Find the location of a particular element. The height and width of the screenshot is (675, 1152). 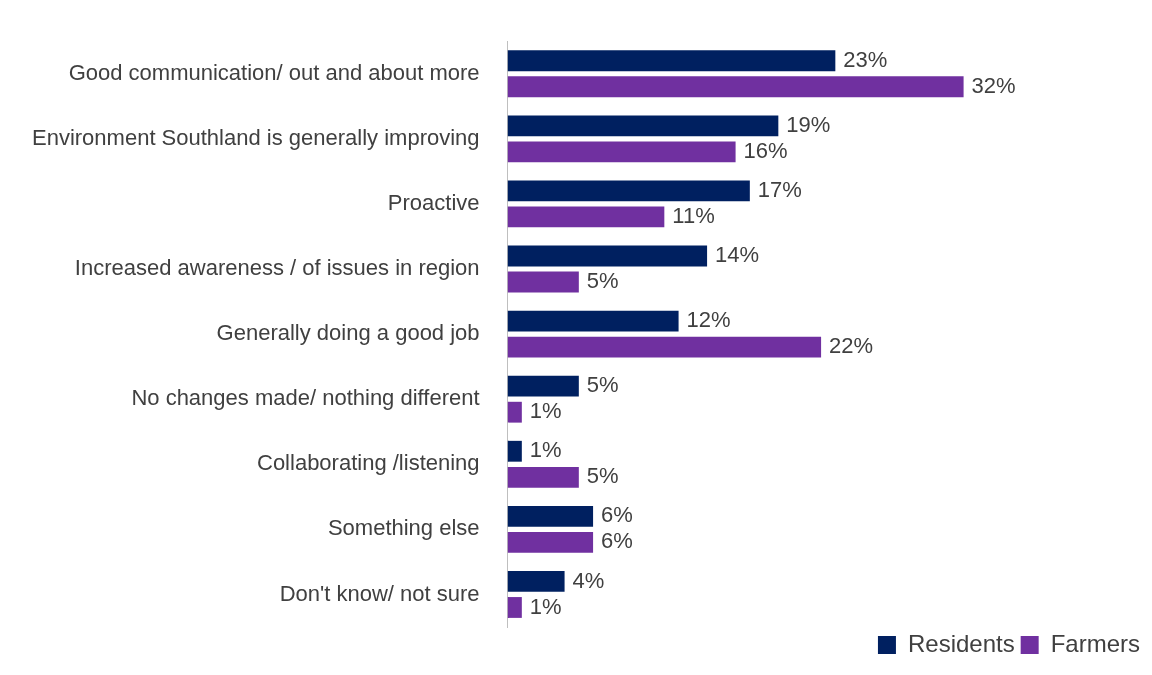

legend-label: Farmers is located at coordinates (1095, 643).